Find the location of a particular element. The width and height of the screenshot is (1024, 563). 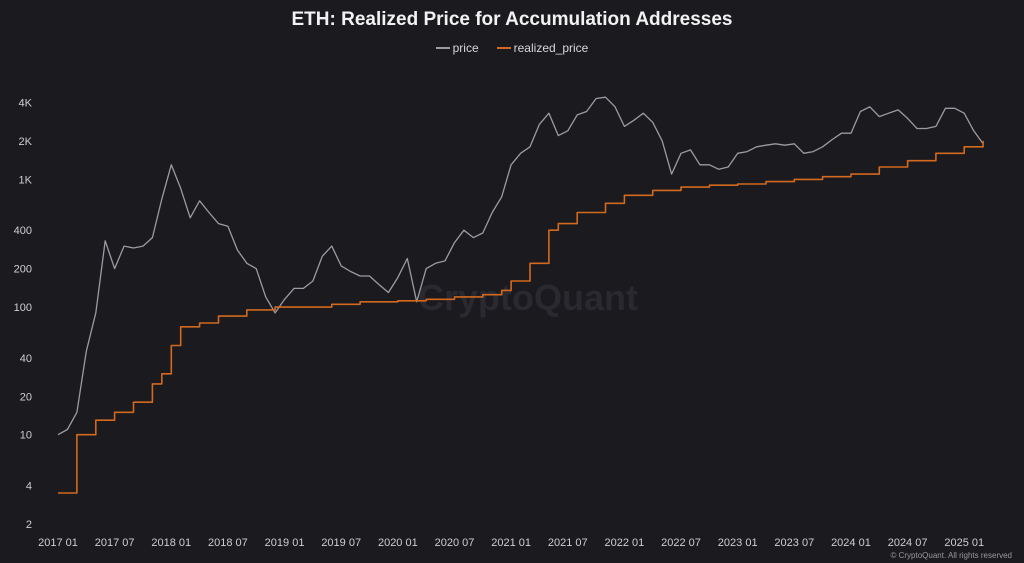

chart-legend: price realized_price is located at coordinates (512, 48).